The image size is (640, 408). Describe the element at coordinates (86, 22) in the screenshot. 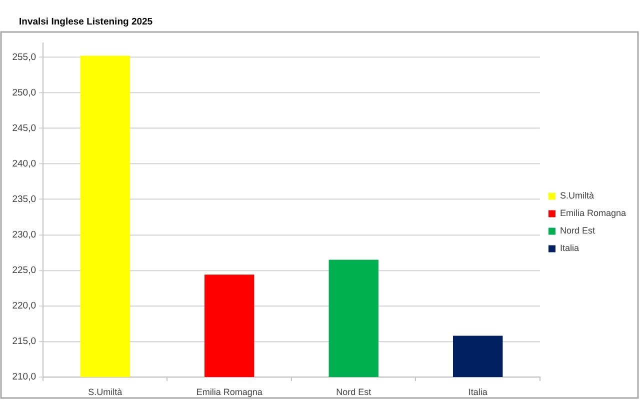

I see `chart-title: Invalsi Inglese Listening 2025` at that location.